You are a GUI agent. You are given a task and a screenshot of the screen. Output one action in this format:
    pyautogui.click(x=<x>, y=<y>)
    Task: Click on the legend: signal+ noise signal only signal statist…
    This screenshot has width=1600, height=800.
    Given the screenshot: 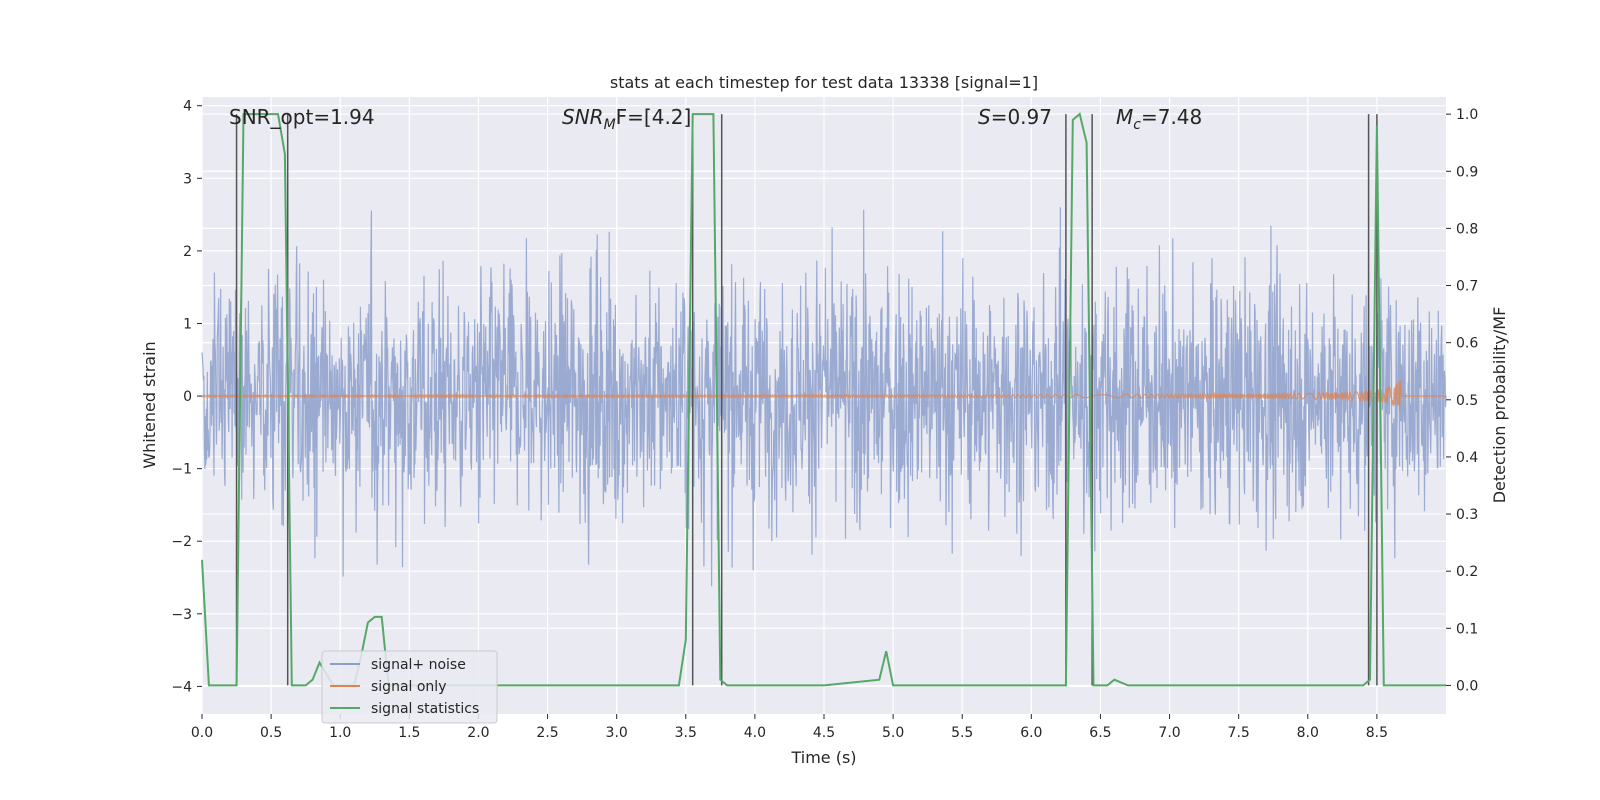 What is the action you would take?
    pyautogui.click(x=409, y=687)
    